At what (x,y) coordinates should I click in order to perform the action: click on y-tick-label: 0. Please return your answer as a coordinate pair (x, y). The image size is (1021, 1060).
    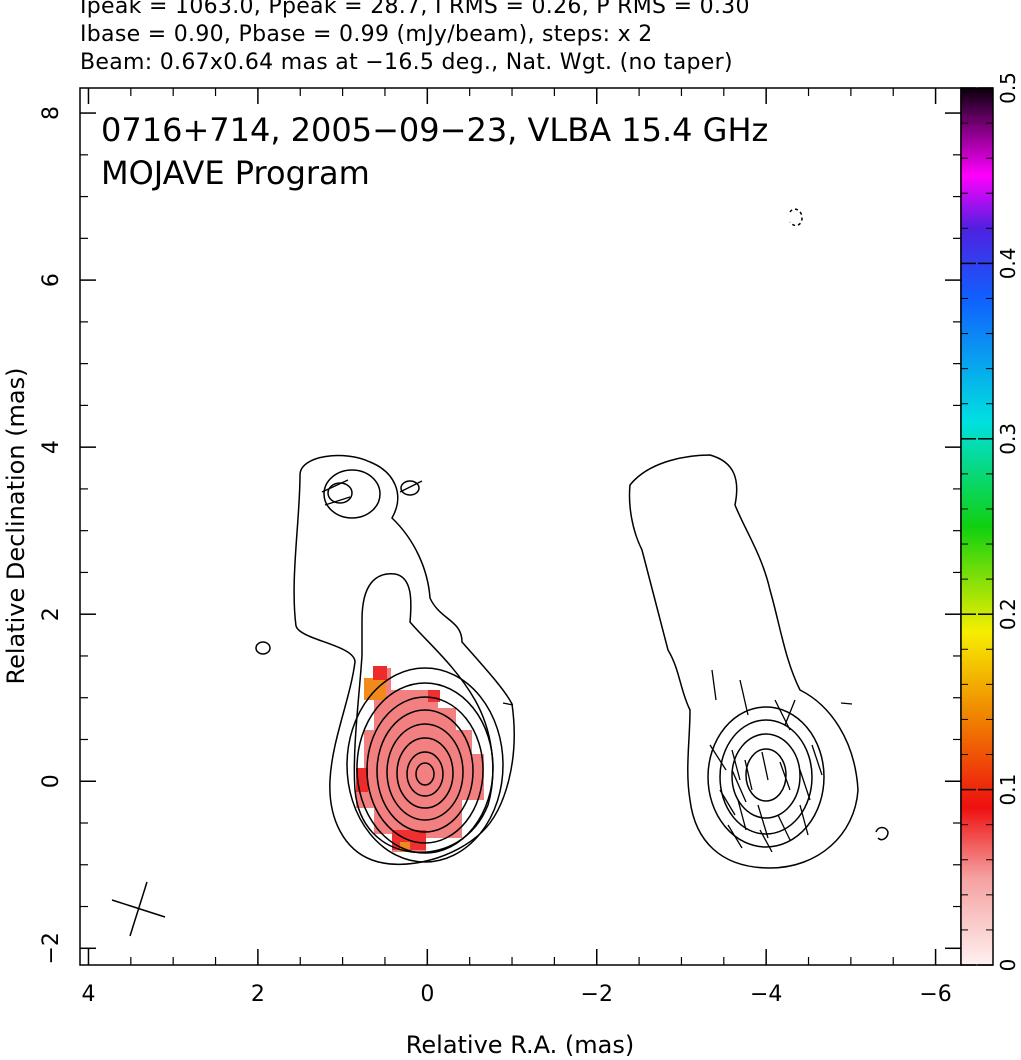
    Looking at the image, I should click on (51, 781).